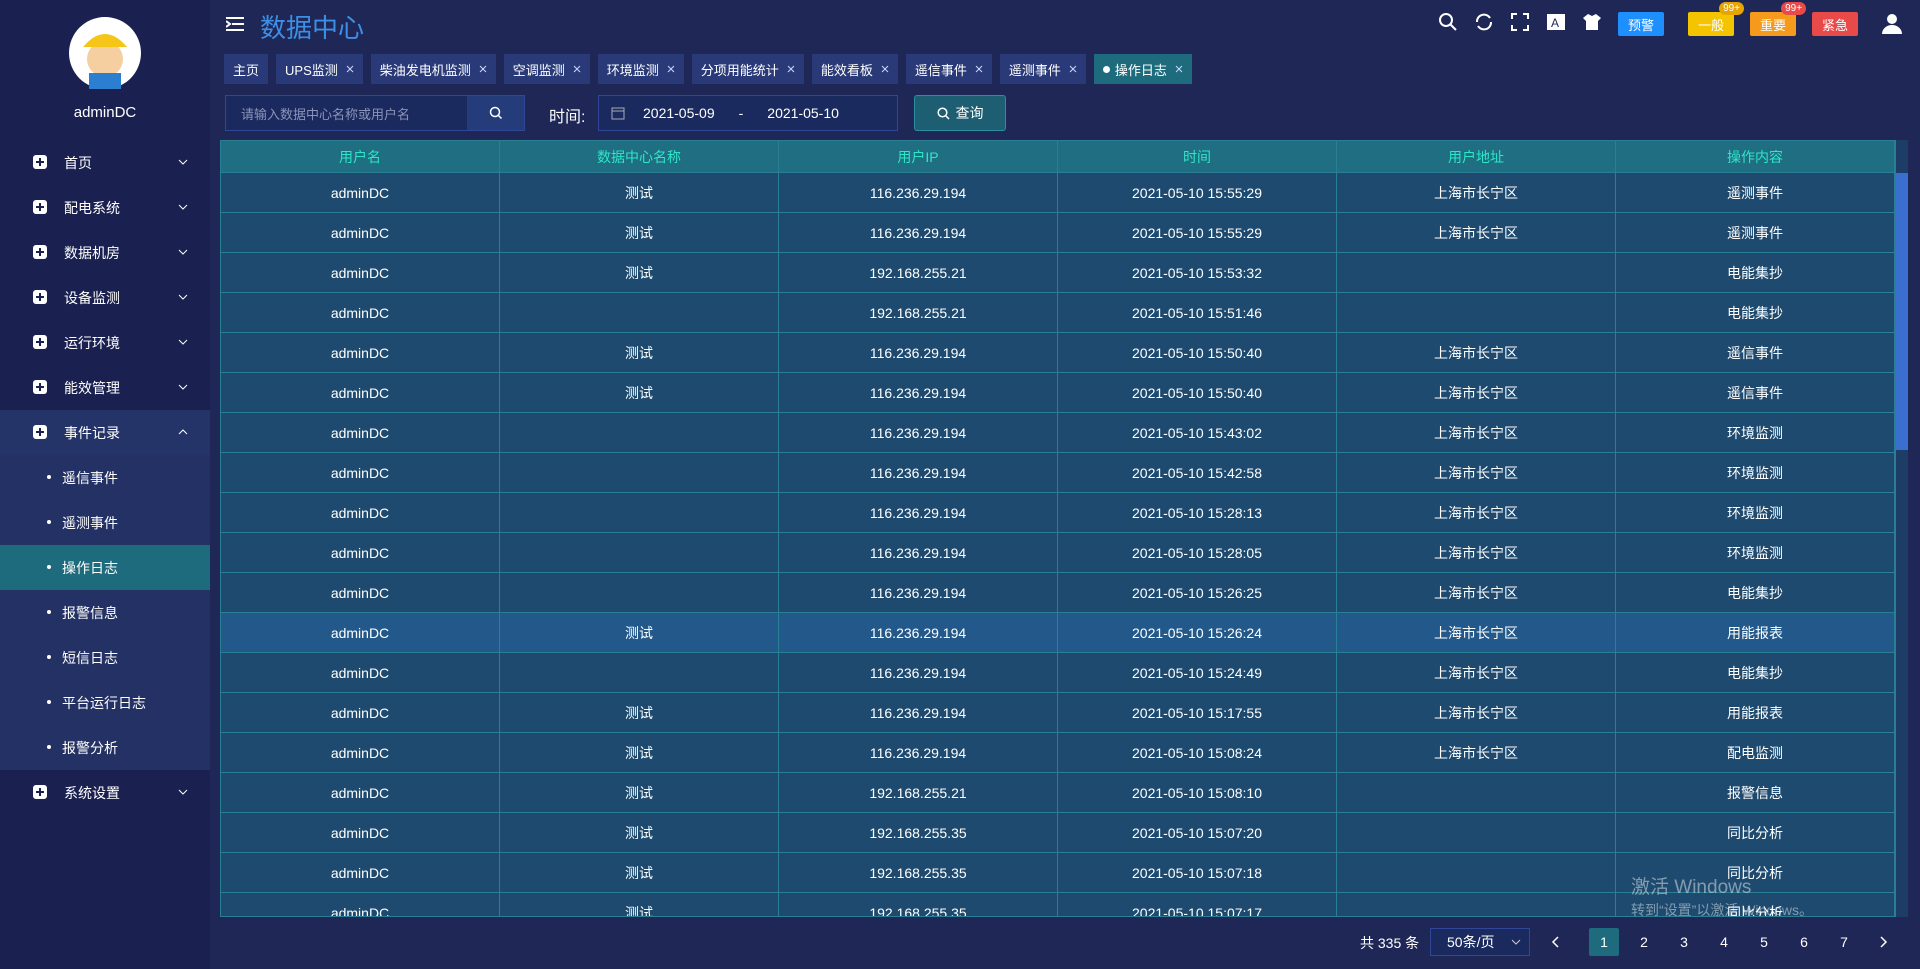  What do you see at coordinates (1484, 22) in the screenshot?
I see `refresh-icon` at bounding box center [1484, 22].